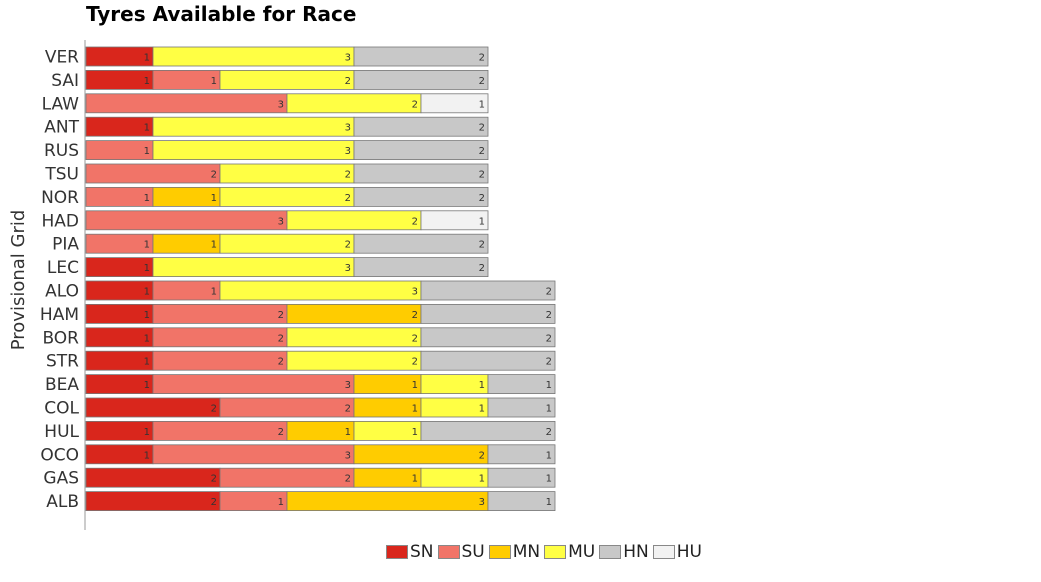  Describe the element at coordinates (61, 409) in the screenshot. I see `driver-label: COL` at that location.